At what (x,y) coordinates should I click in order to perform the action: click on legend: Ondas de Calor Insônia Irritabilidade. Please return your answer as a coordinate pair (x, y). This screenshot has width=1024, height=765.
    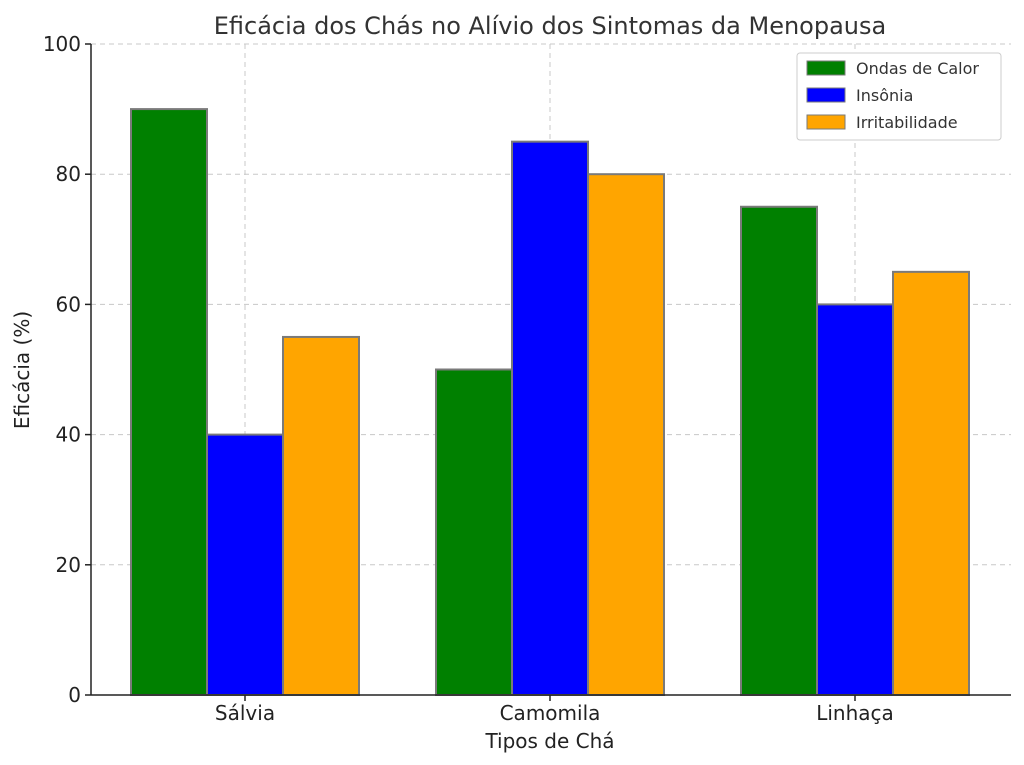
    Looking at the image, I should click on (899, 96).